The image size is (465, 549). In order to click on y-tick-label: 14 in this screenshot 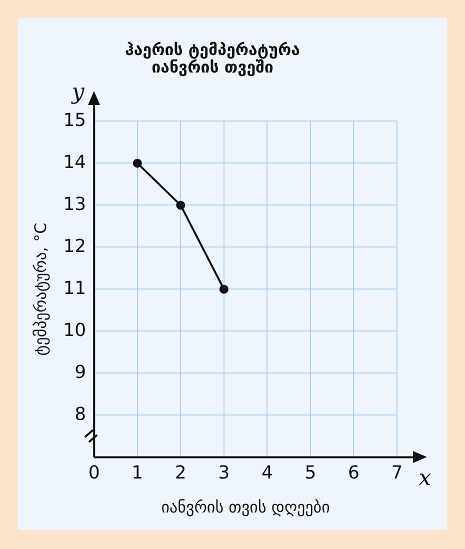, I will do `click(74, 162)`.